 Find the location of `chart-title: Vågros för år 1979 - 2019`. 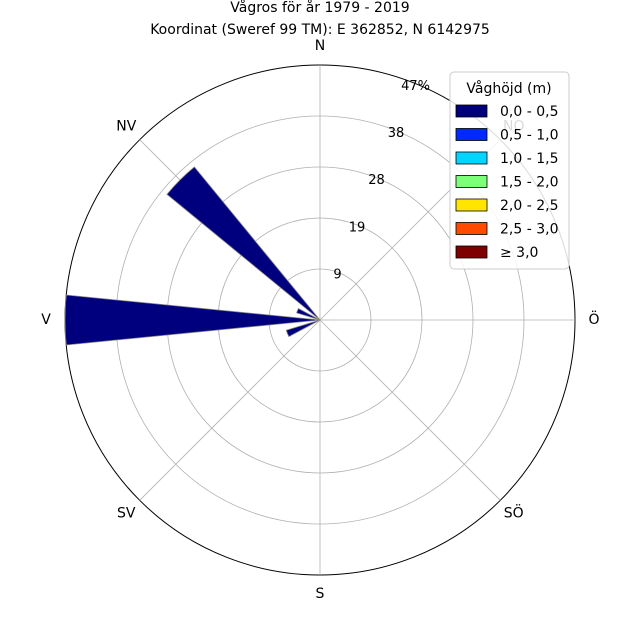

chart-title: Vågros för år 1979 - 2019 is located at coordinates (319, 8).